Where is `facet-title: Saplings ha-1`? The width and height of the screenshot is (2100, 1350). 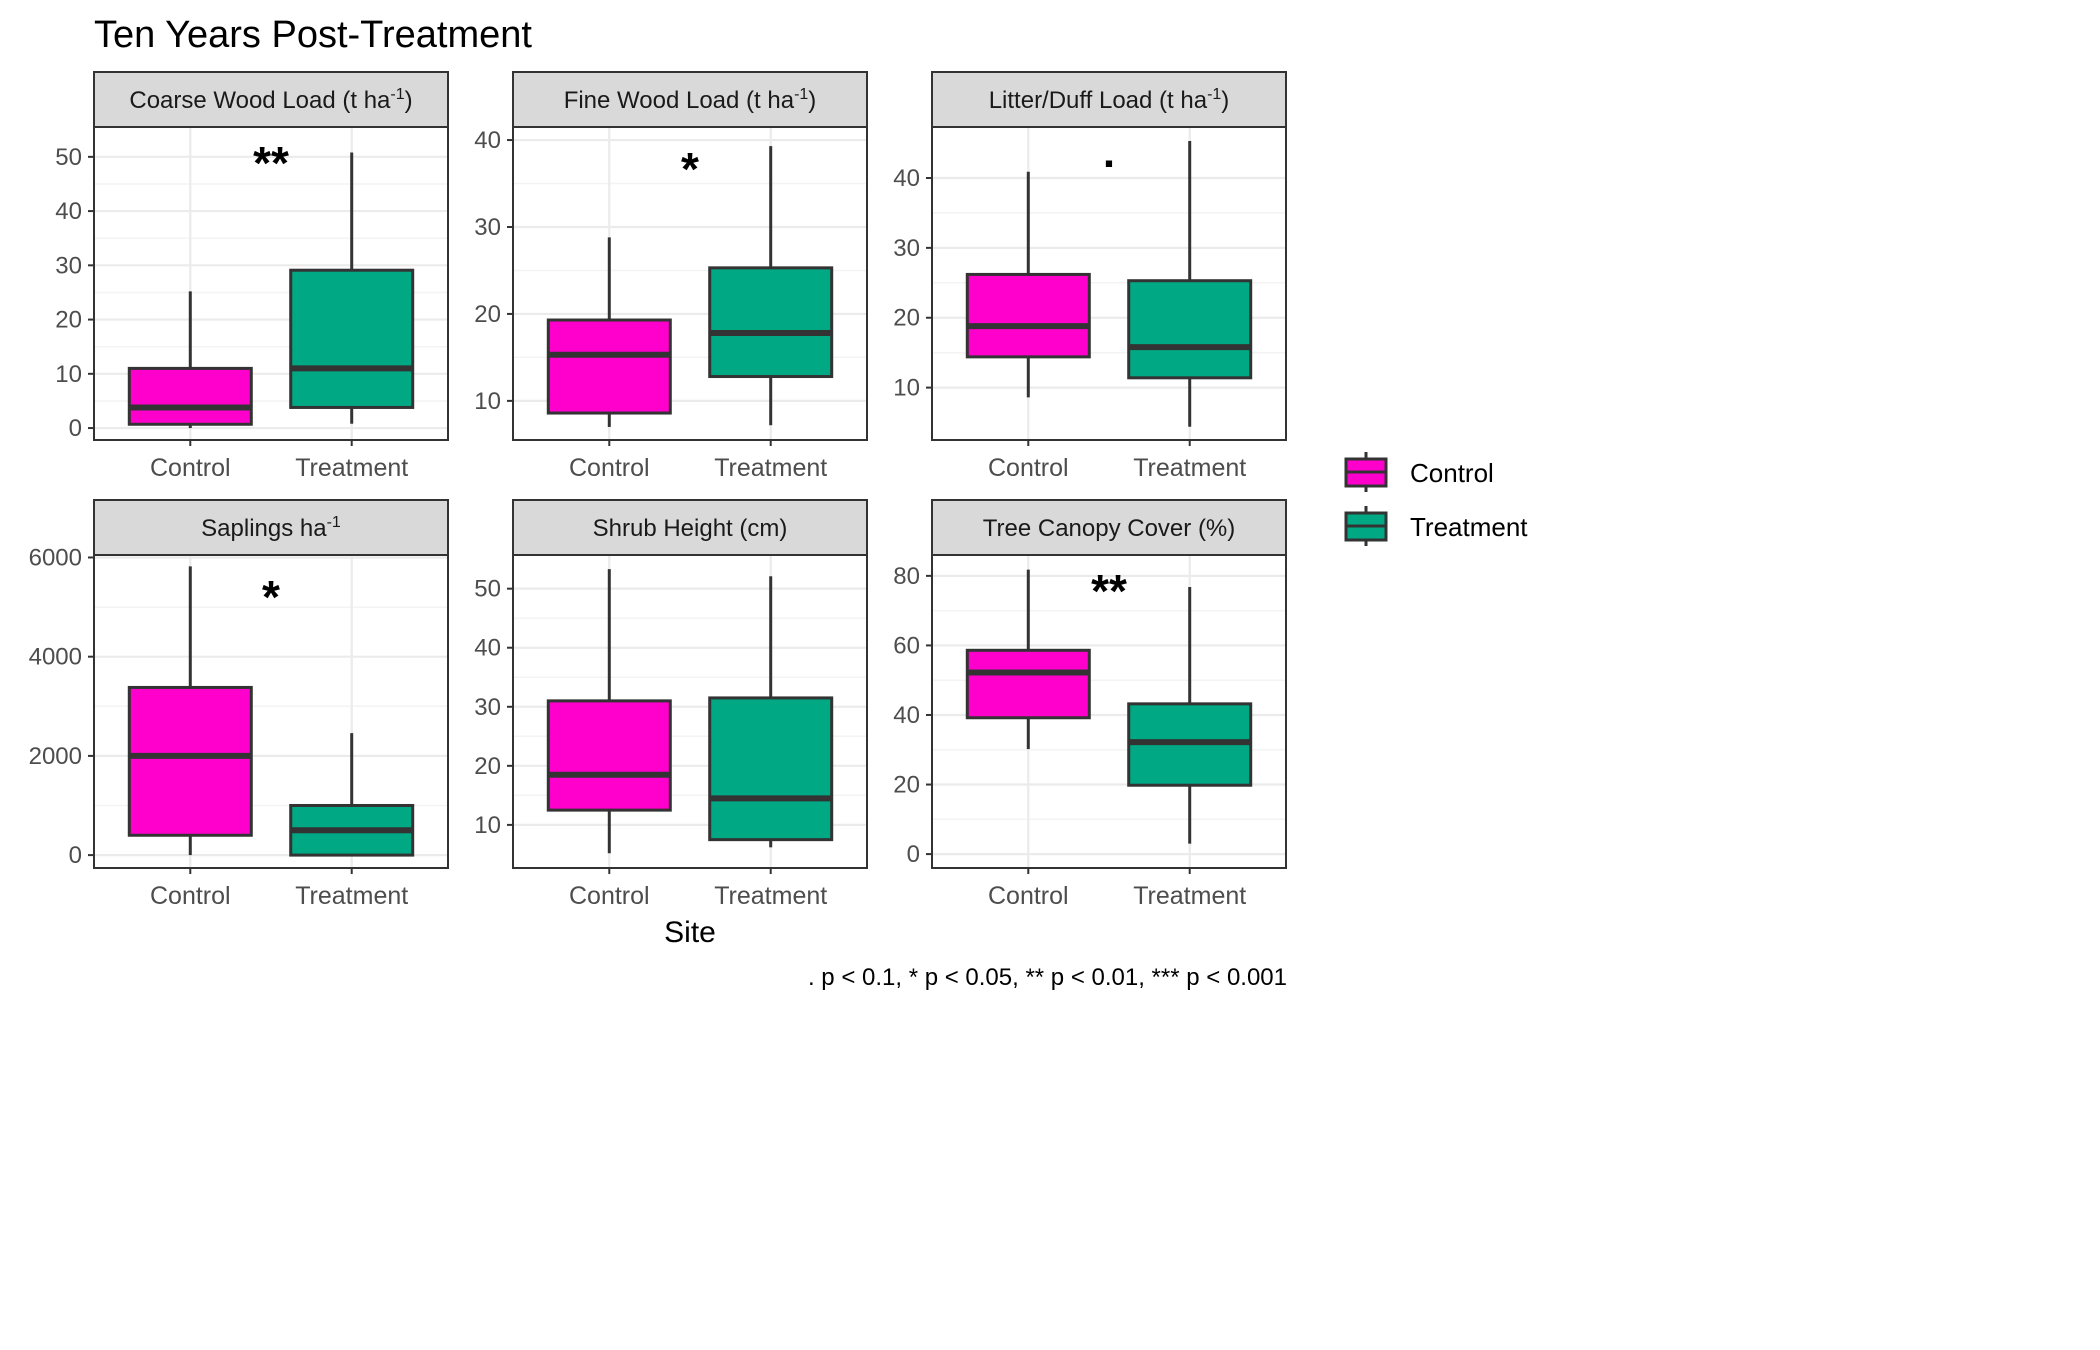
facet-title: Saplings ha-1 is located at coordinates (271, 528).